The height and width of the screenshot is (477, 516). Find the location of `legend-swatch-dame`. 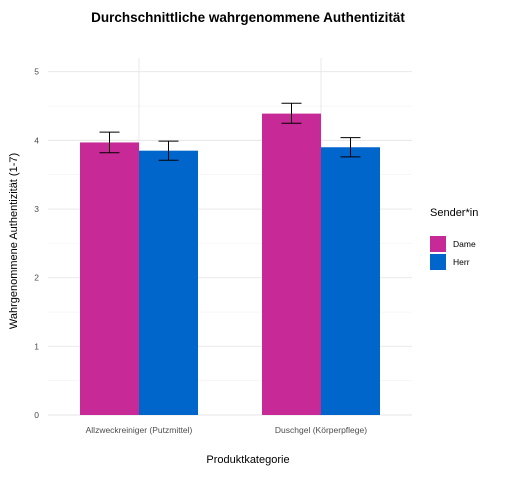

legend-swatch-dame is located at coordinates (438, 244).